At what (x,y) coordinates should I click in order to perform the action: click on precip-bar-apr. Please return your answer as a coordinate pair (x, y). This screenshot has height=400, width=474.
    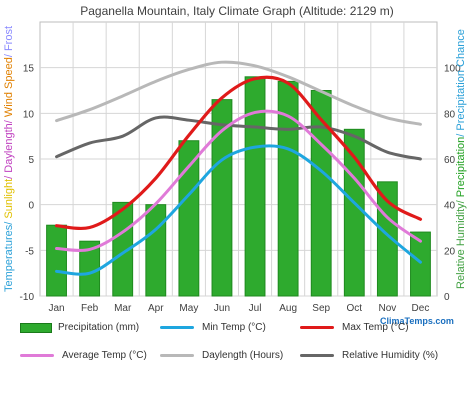
    Looking at the image, I should click on (156, 250).